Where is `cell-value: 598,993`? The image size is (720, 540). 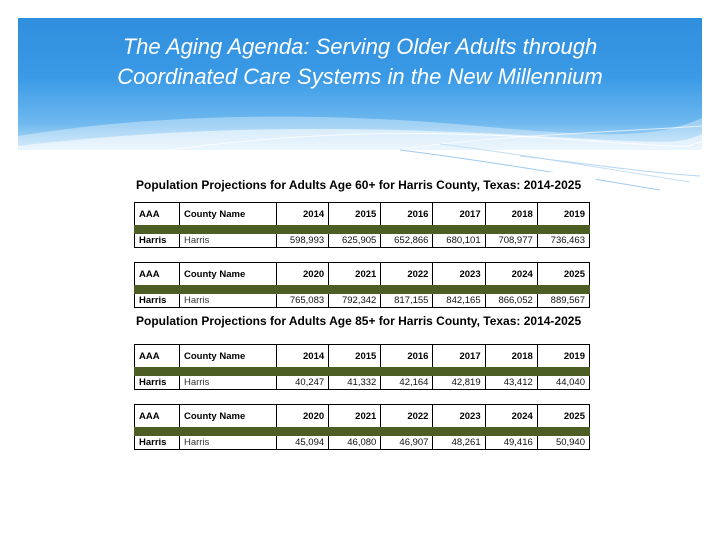
cell-value: 598,993 is located at coordinates (302, 241).